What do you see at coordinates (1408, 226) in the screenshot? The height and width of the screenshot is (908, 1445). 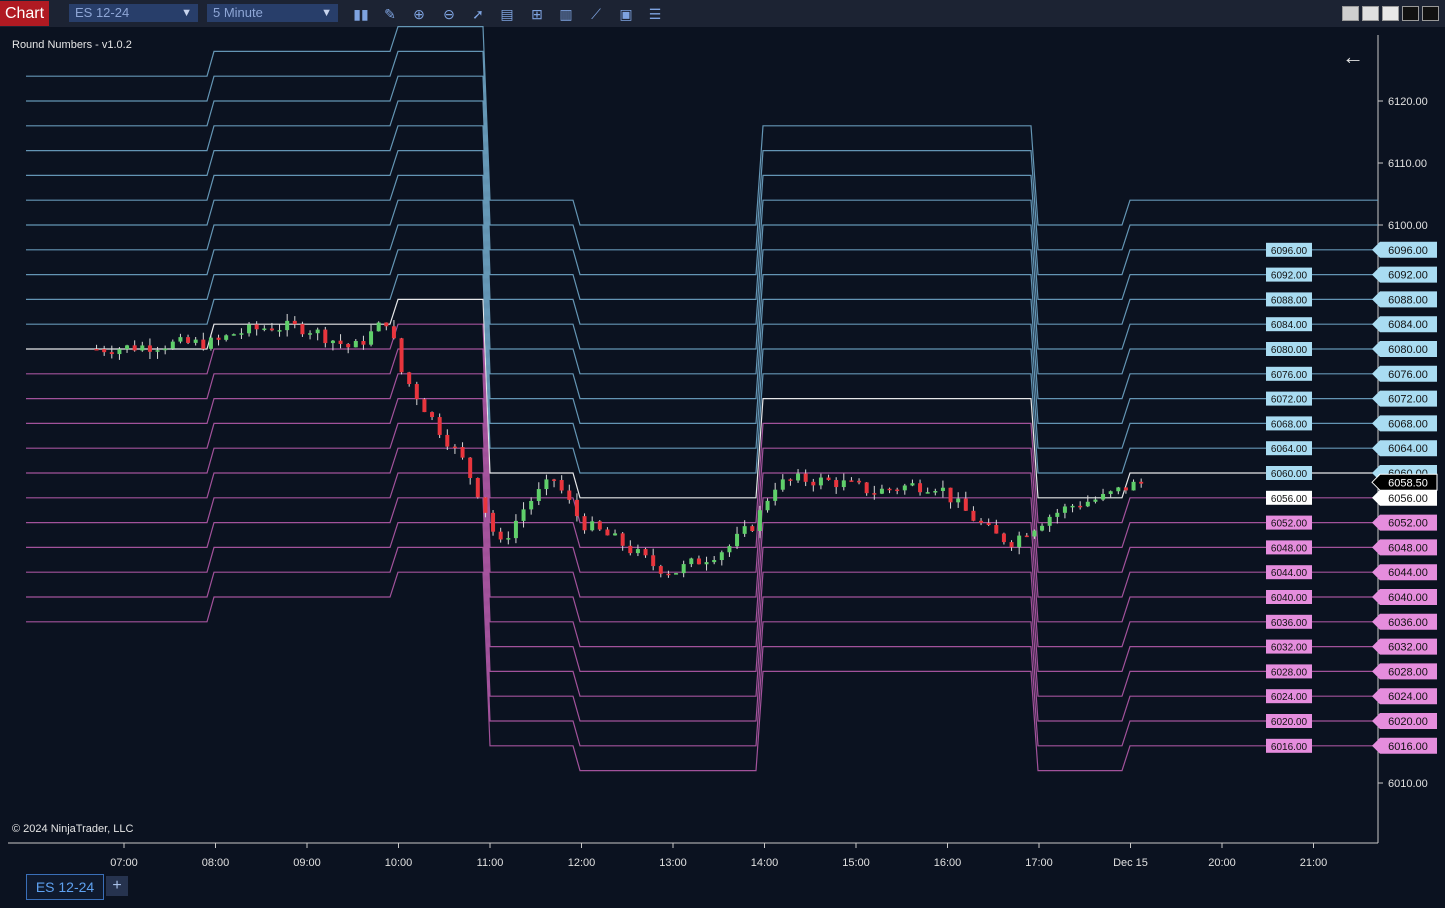 I see `y-tick-label: 6100.00` at bounding box center [1408, 226].